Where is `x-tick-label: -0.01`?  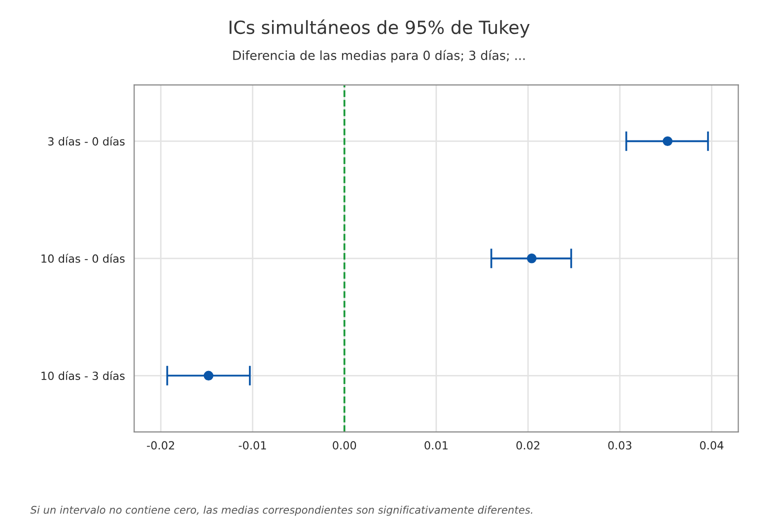 x-tick-label: -0.01 is located at coordinates (252, 445).